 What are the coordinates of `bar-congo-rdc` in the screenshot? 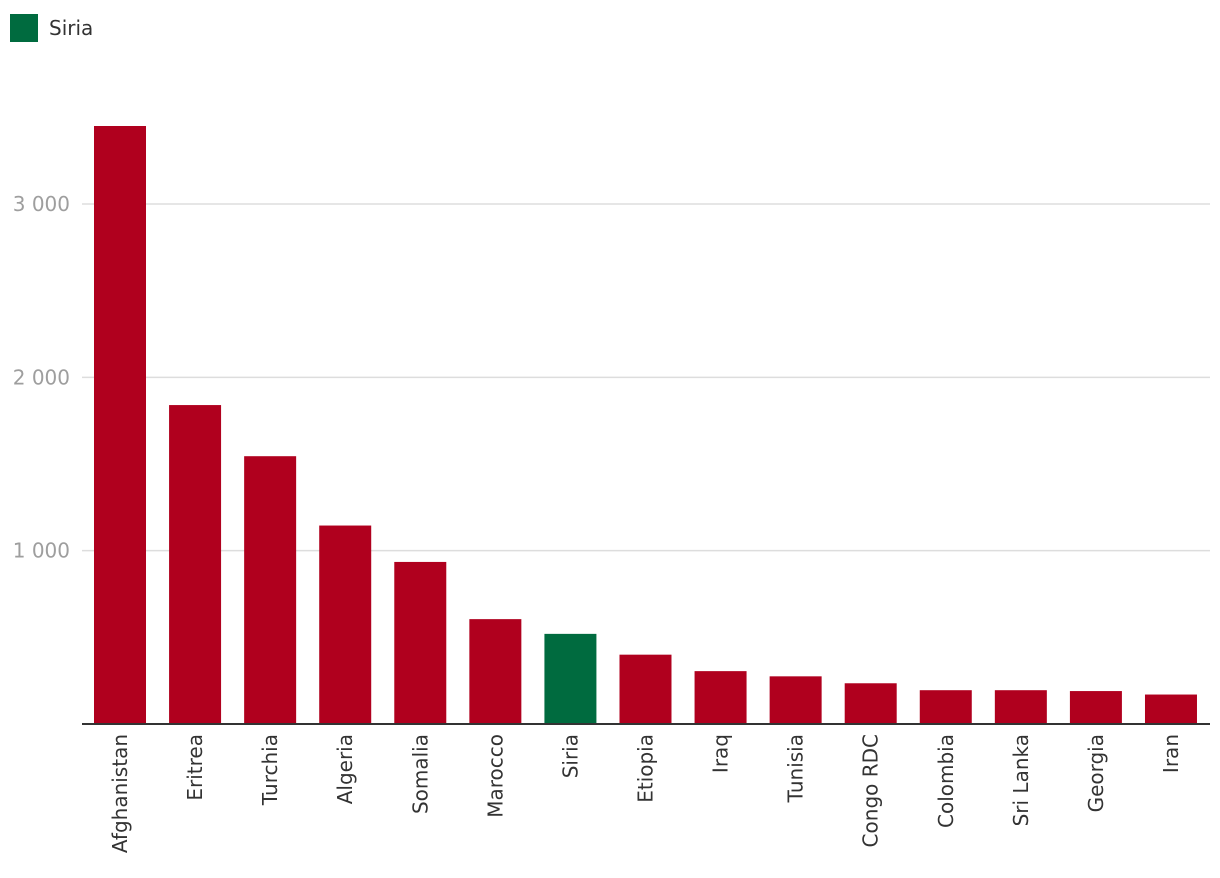 It's located at (870, 703).